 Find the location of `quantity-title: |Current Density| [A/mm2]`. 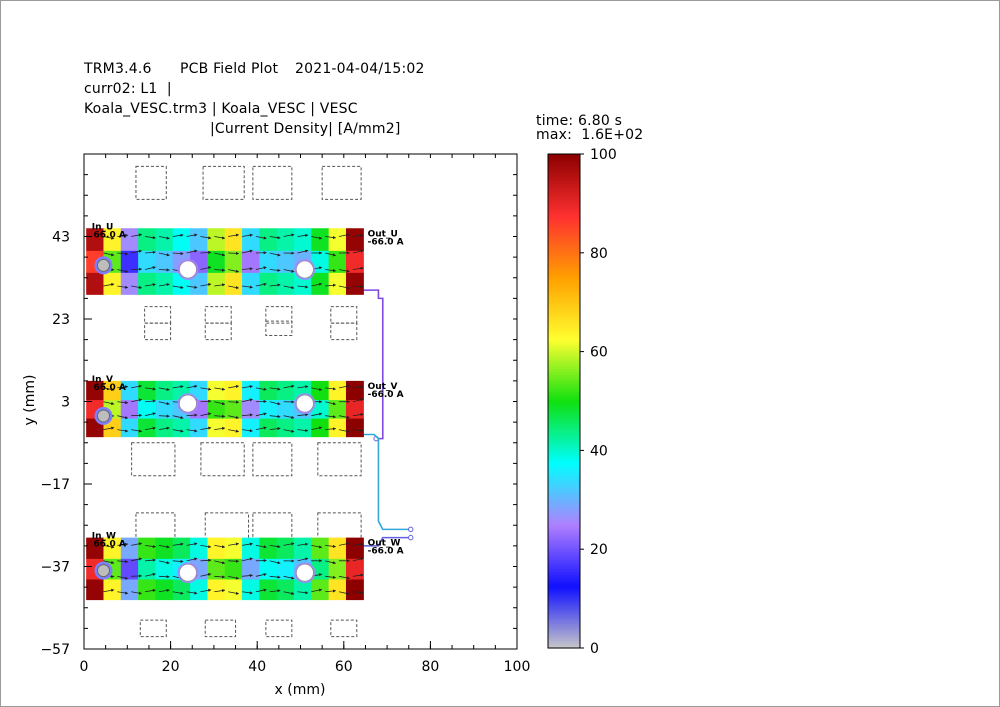

quantity-title: |Current Density| [A/mm2] is located at coordinates (305, 129).